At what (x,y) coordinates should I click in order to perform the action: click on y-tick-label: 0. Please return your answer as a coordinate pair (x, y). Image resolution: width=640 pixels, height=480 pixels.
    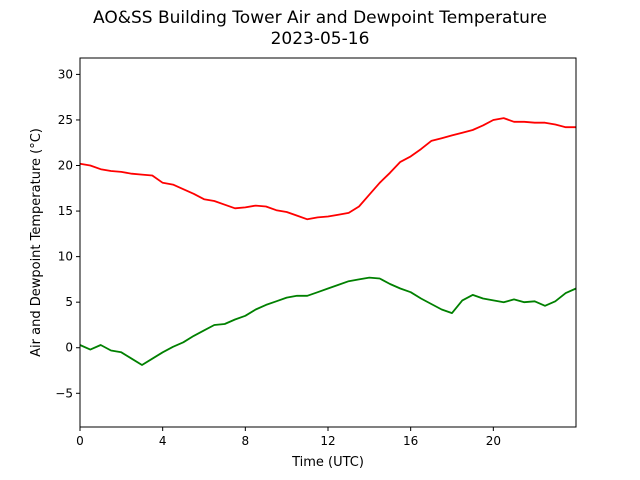
    Looking at the image, I should click on (69, 348).